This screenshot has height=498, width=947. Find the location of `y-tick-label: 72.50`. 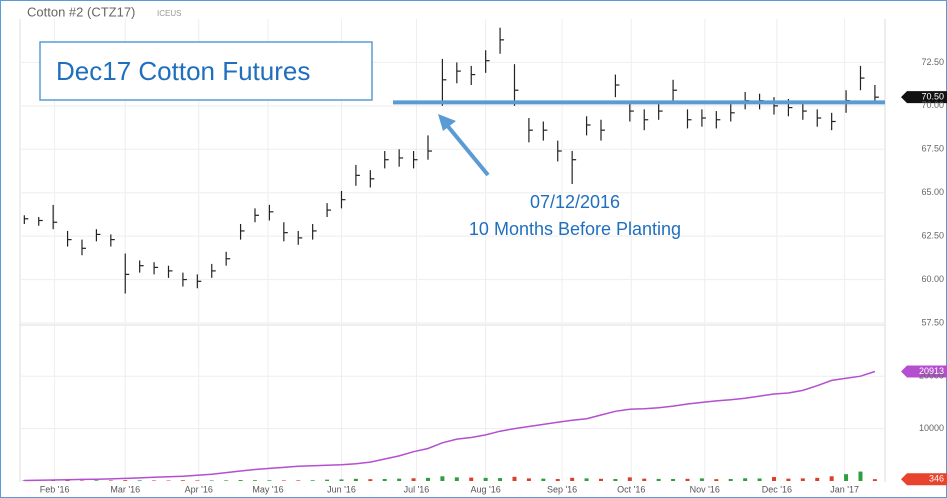

y-tick-label: 72.50 is located at coordinates (932, 62).